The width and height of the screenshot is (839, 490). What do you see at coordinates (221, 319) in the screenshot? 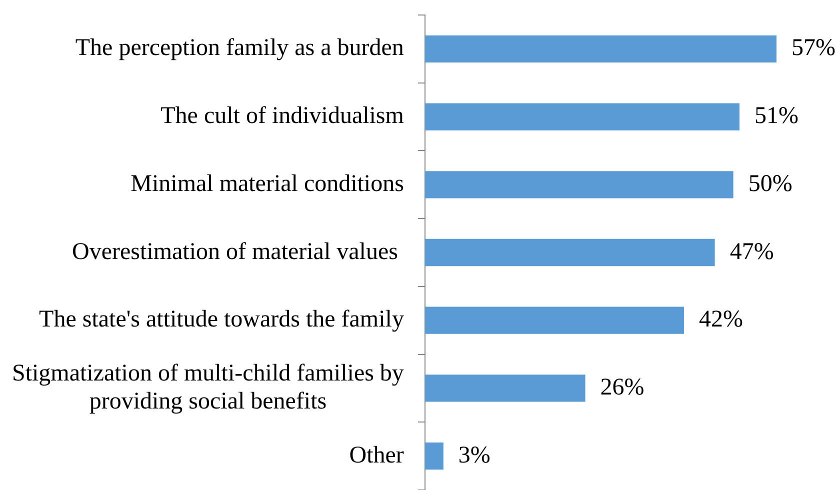
I see `y-tick-label: The state's attitude towards the family` at bounding box center [221, 319].